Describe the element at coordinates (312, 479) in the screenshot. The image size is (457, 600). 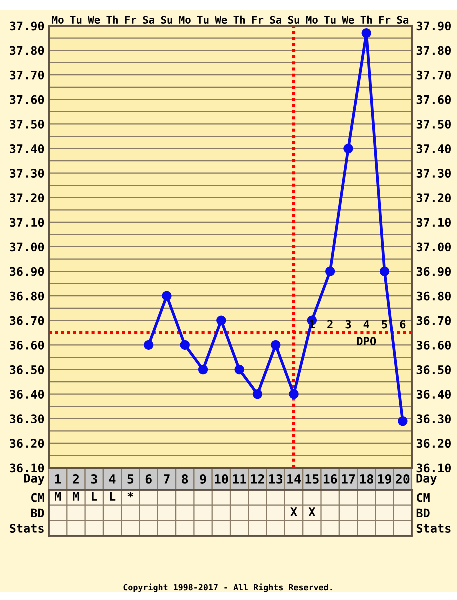
I see `x-tick-label: 15` at that location.